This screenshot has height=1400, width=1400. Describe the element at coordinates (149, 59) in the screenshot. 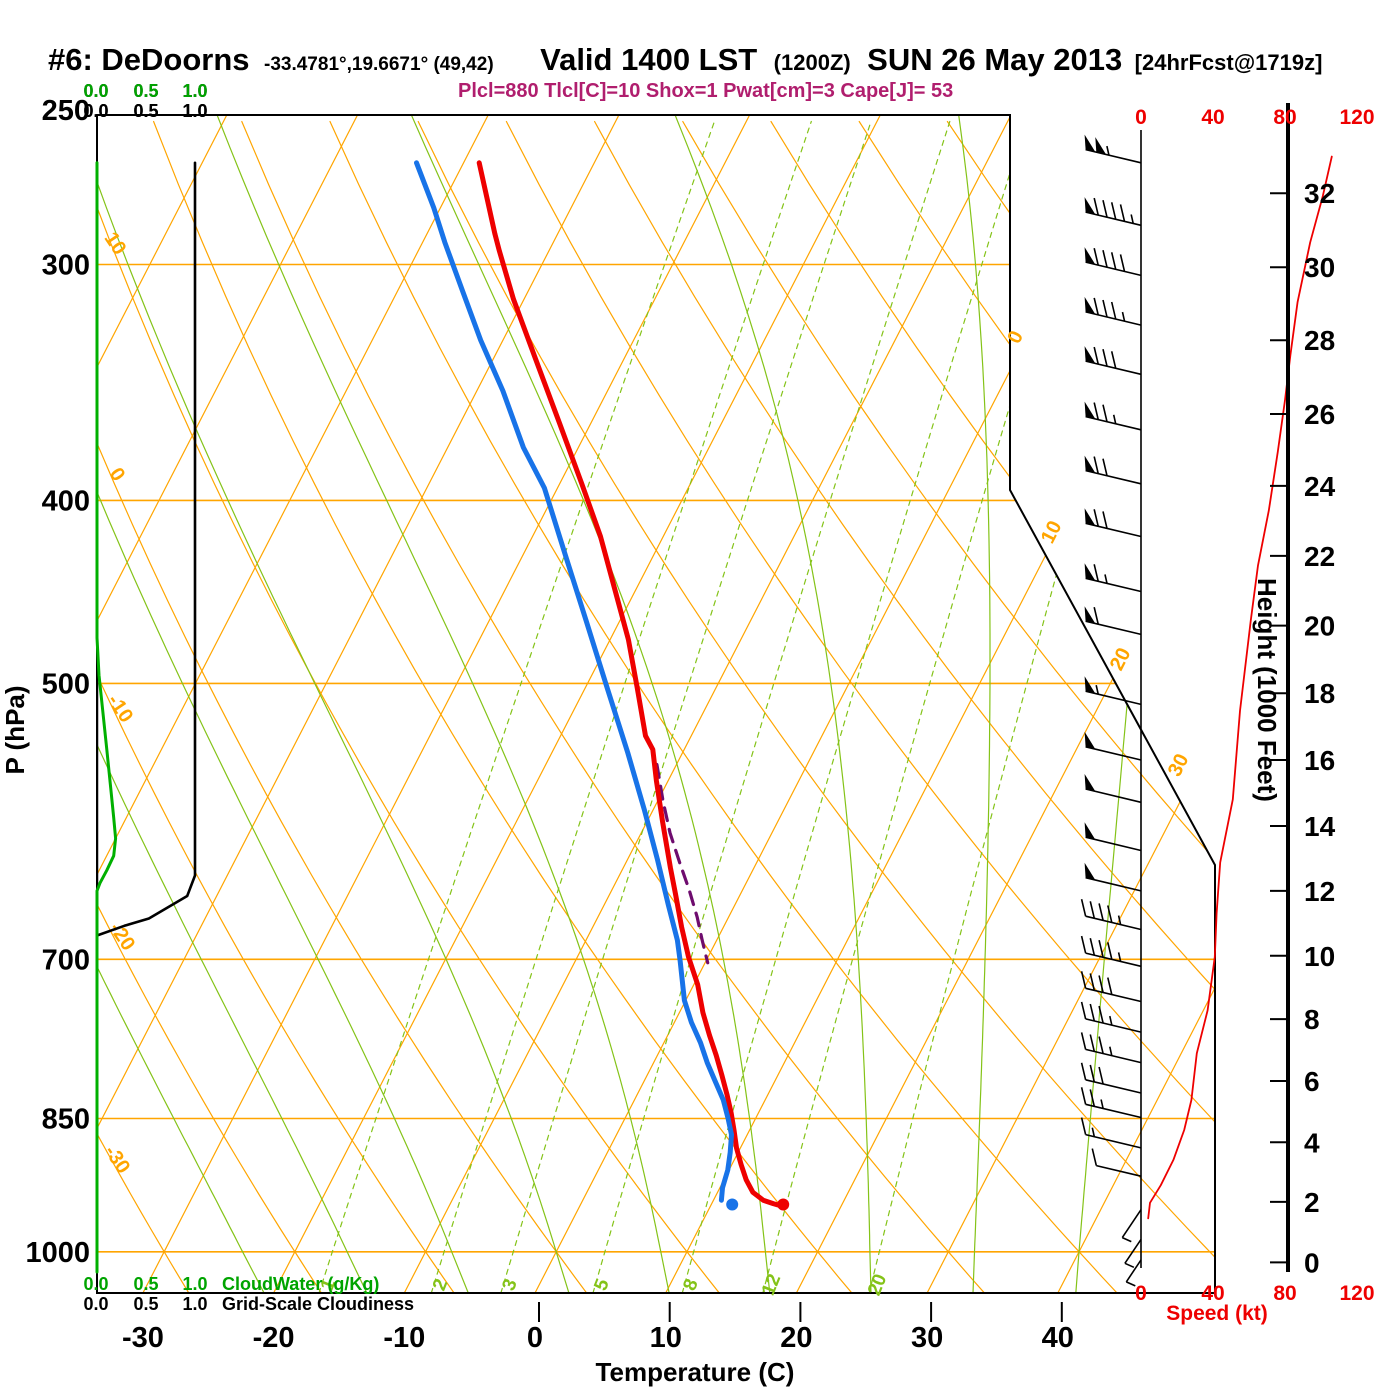

I see `title-station: #6: DeDoorns` at that location.